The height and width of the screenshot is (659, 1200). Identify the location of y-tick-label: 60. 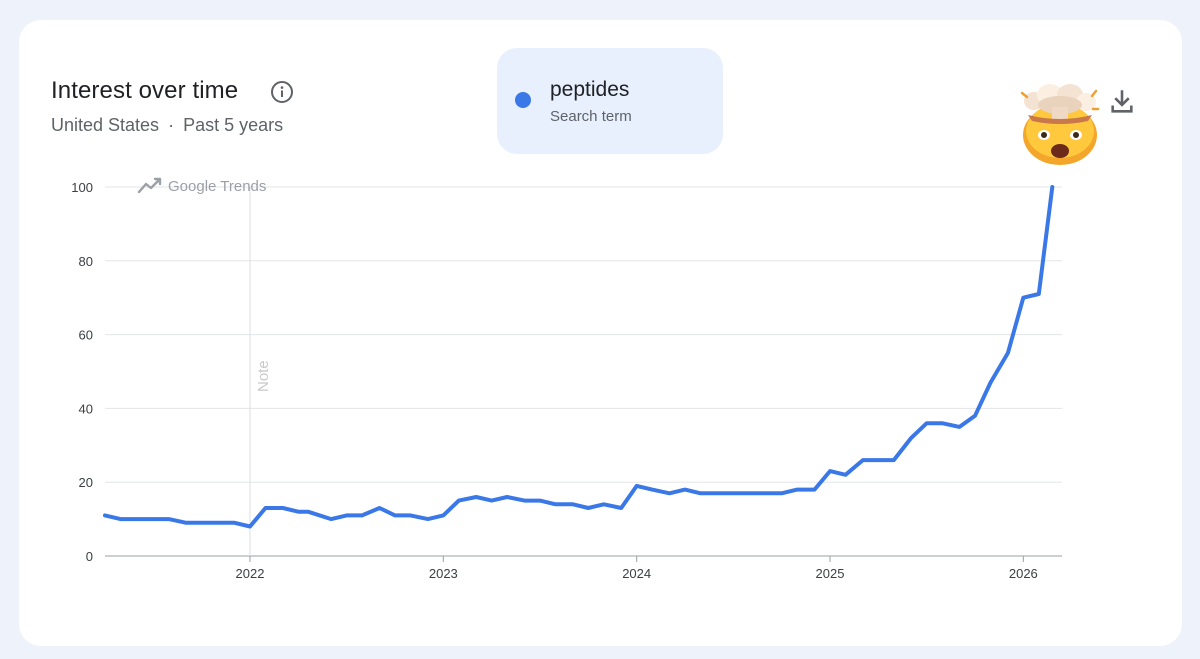
(86, 335).